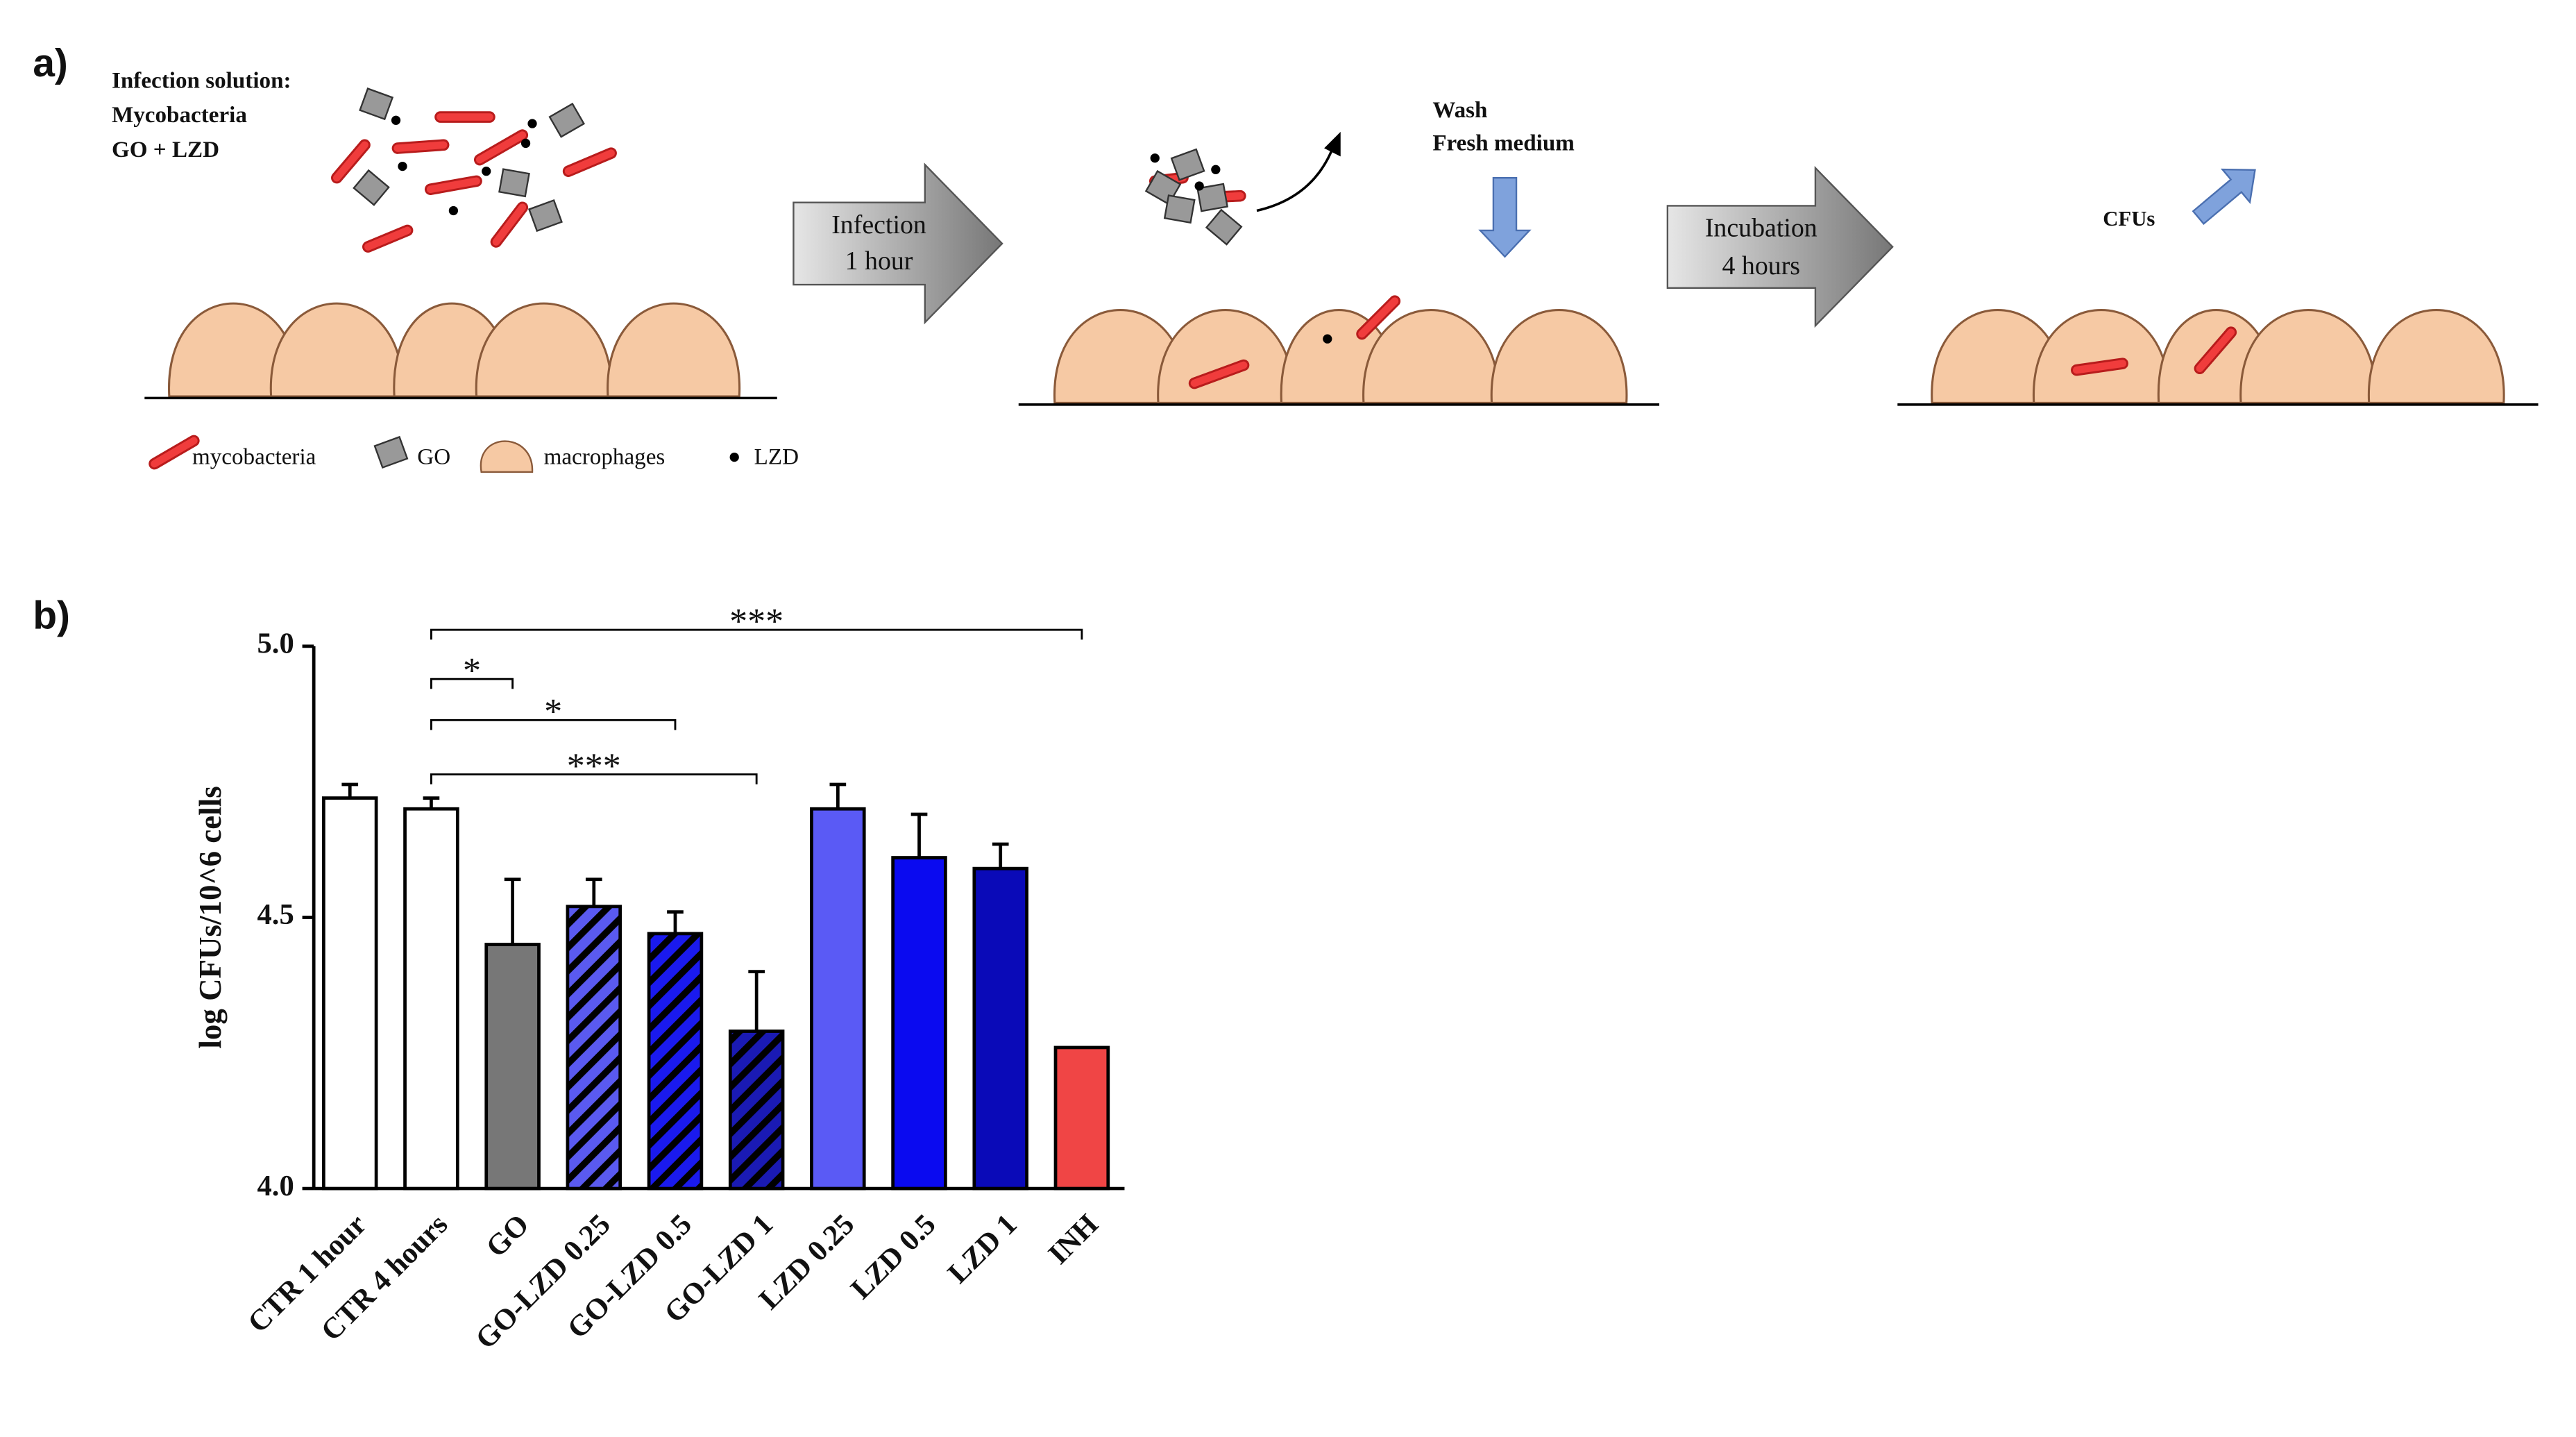  What do you see at coordinates (1460, 110) in the screenshot?
I see `wash-label: Wash` at bounding box center [1460, 110].